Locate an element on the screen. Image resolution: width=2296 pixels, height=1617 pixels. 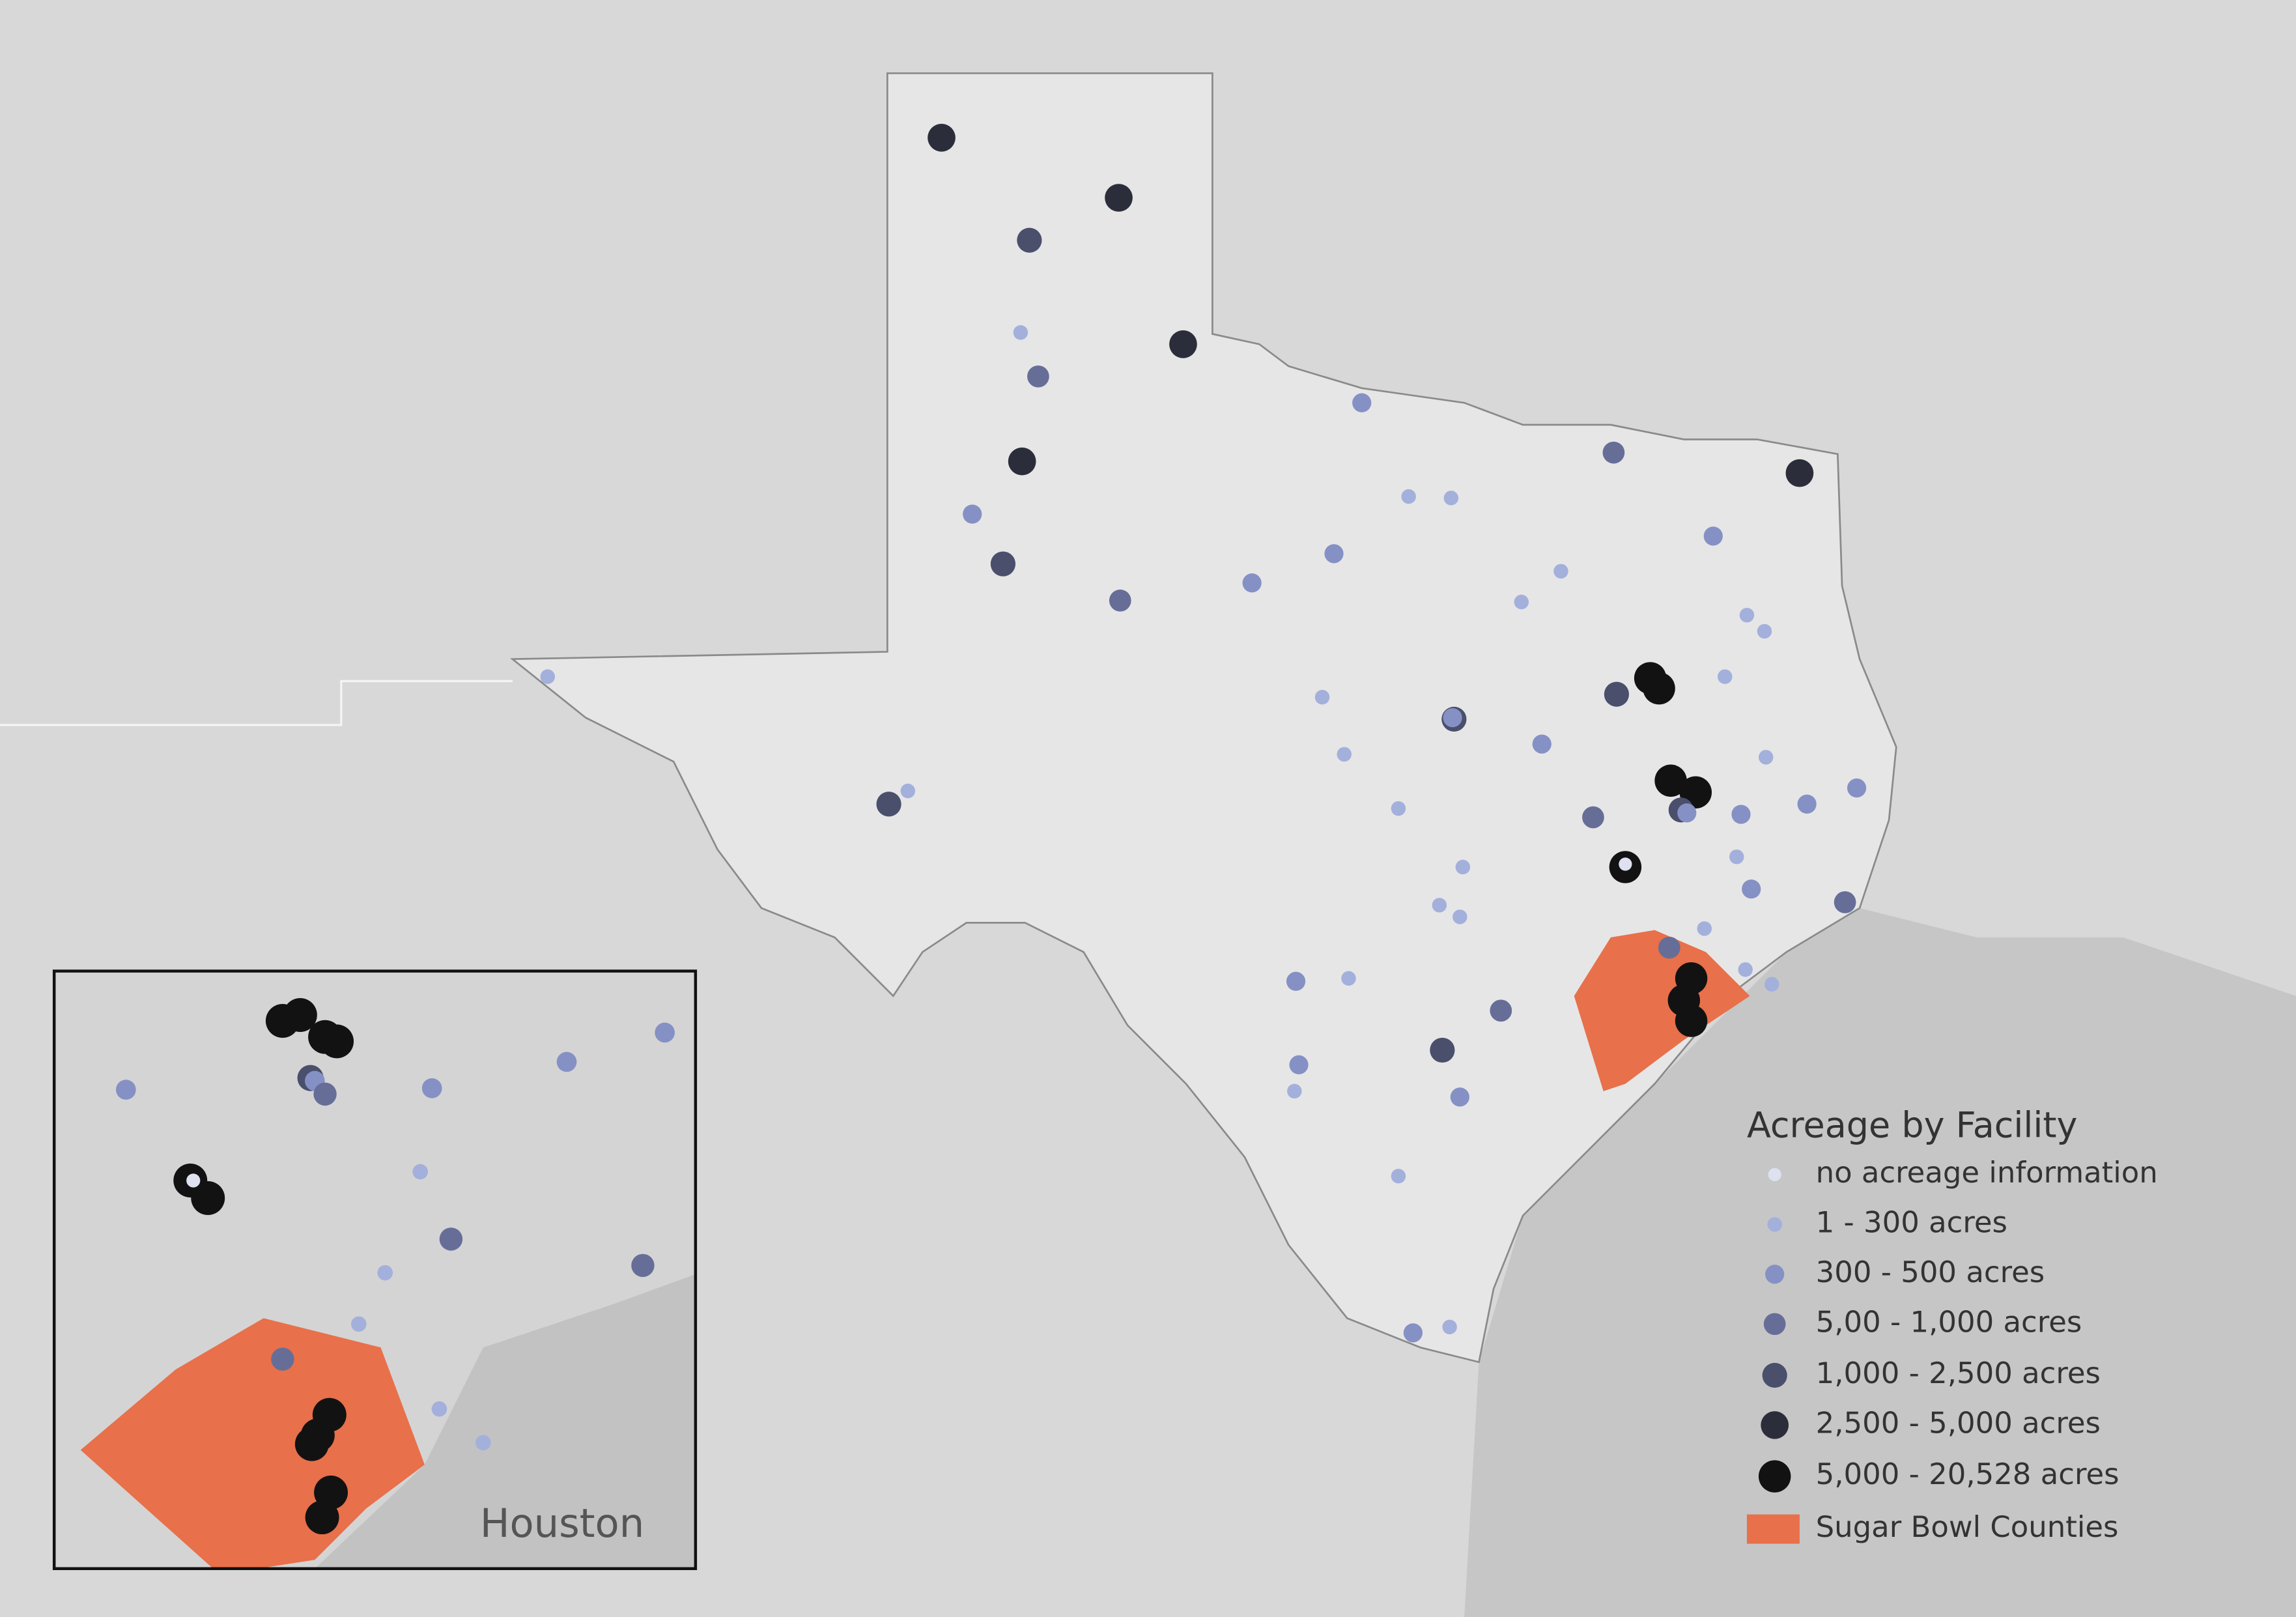
legend-label: 5,000 - 20,528 acres is located at coordinates (1967, 1474).